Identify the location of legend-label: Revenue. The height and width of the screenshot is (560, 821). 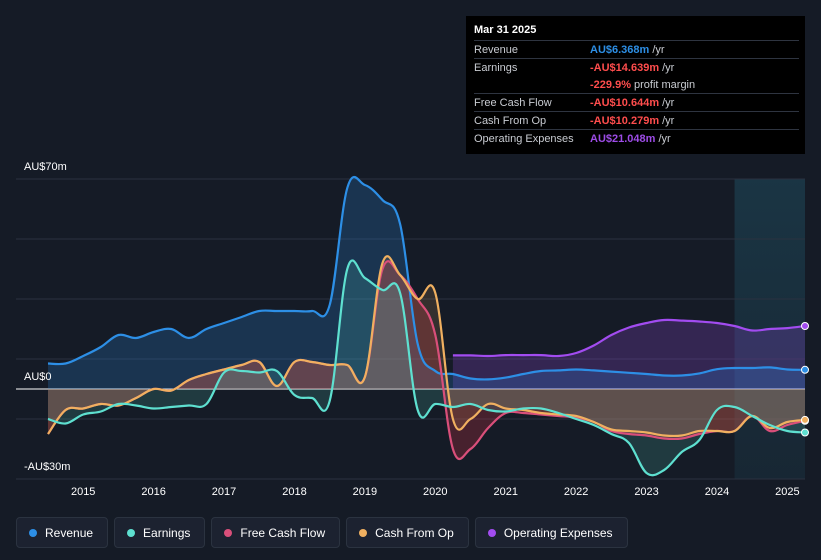
(69, 532).